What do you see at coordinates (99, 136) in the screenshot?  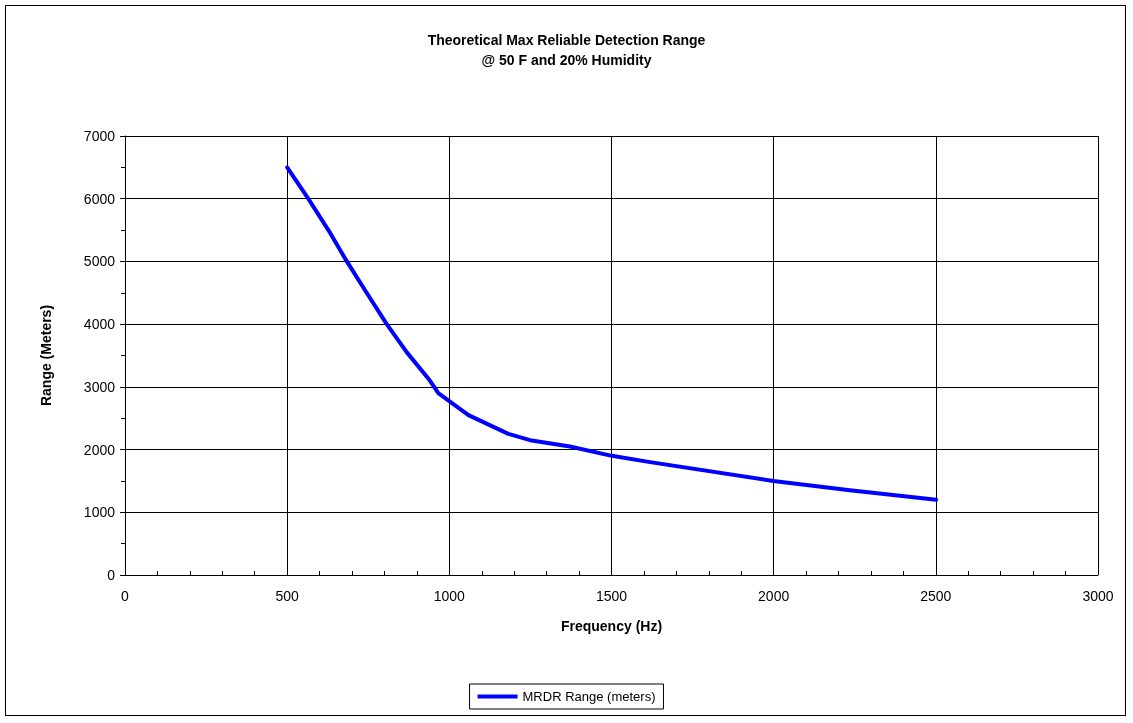 I see `y-tick-label: 7000` at bounding box center [99, 136].